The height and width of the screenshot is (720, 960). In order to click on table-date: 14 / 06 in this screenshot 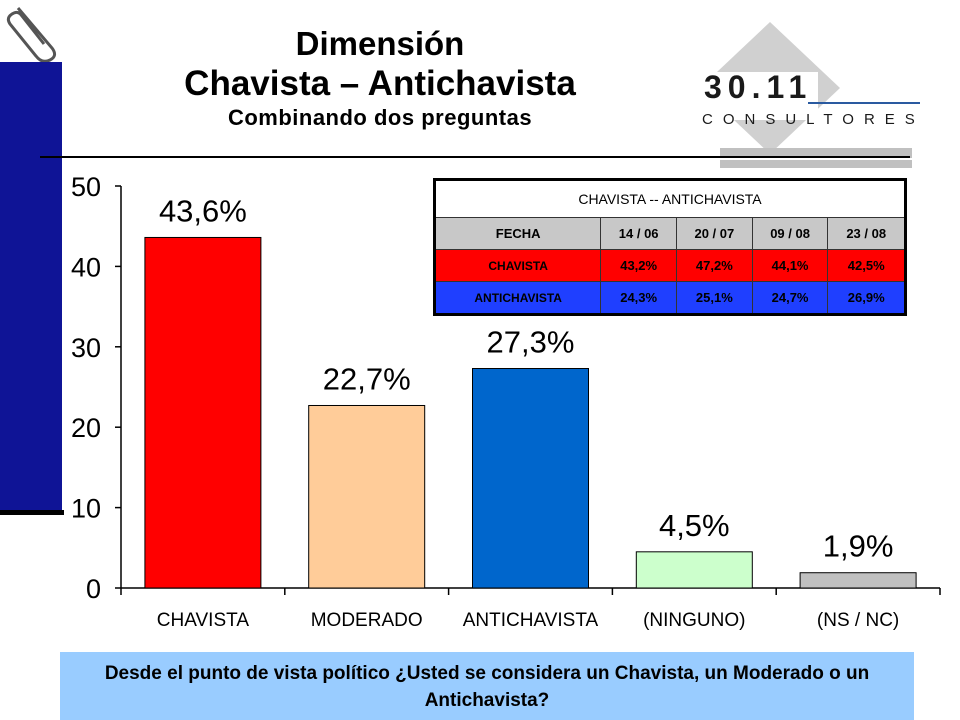, I will do `click(639, 233)`.